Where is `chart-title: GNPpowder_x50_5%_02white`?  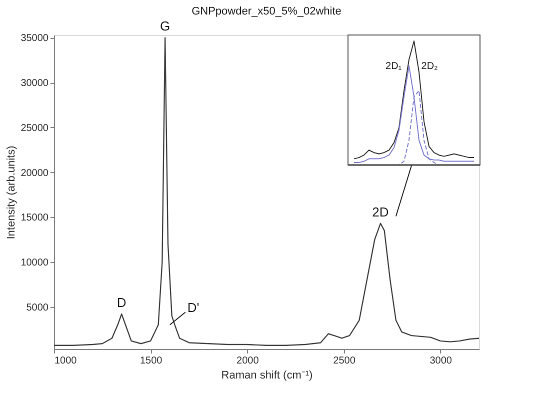
chart-title: GNPpowder_x50_5%_02white is located at coordinates (267, 12).